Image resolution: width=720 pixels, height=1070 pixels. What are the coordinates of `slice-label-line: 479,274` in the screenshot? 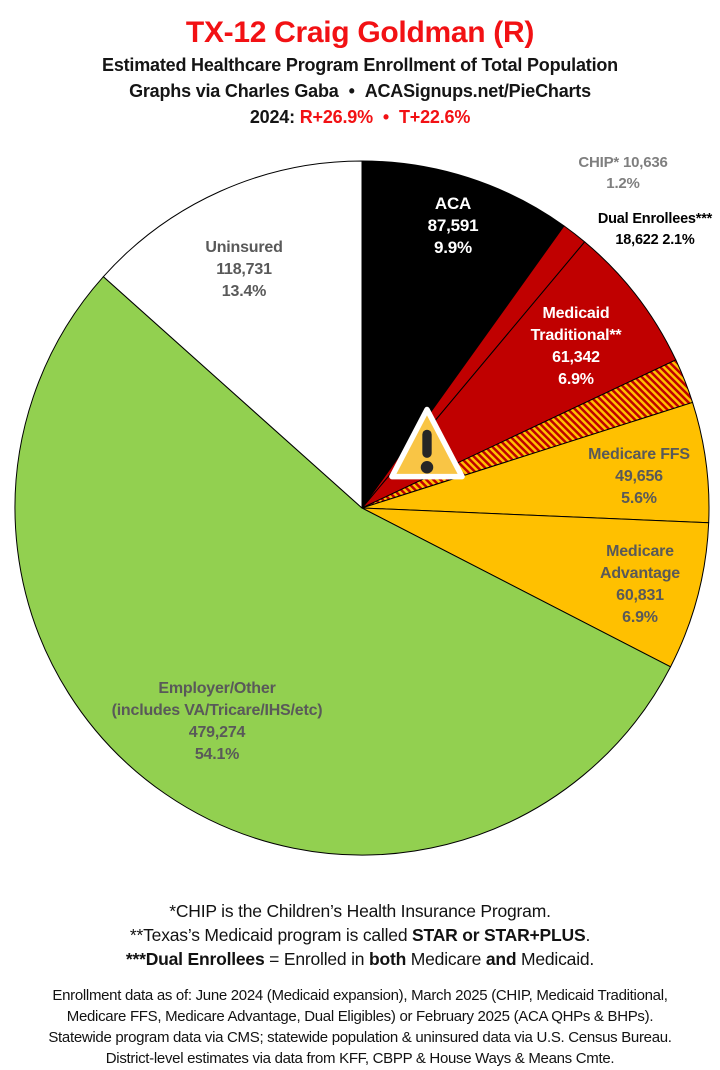 It's located at (217, 732).